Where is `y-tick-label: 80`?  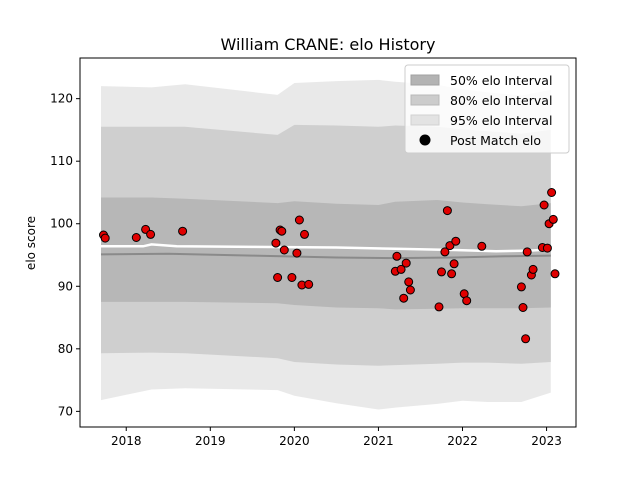
y-tick-label: 80 is located at coordinates (65, 349).